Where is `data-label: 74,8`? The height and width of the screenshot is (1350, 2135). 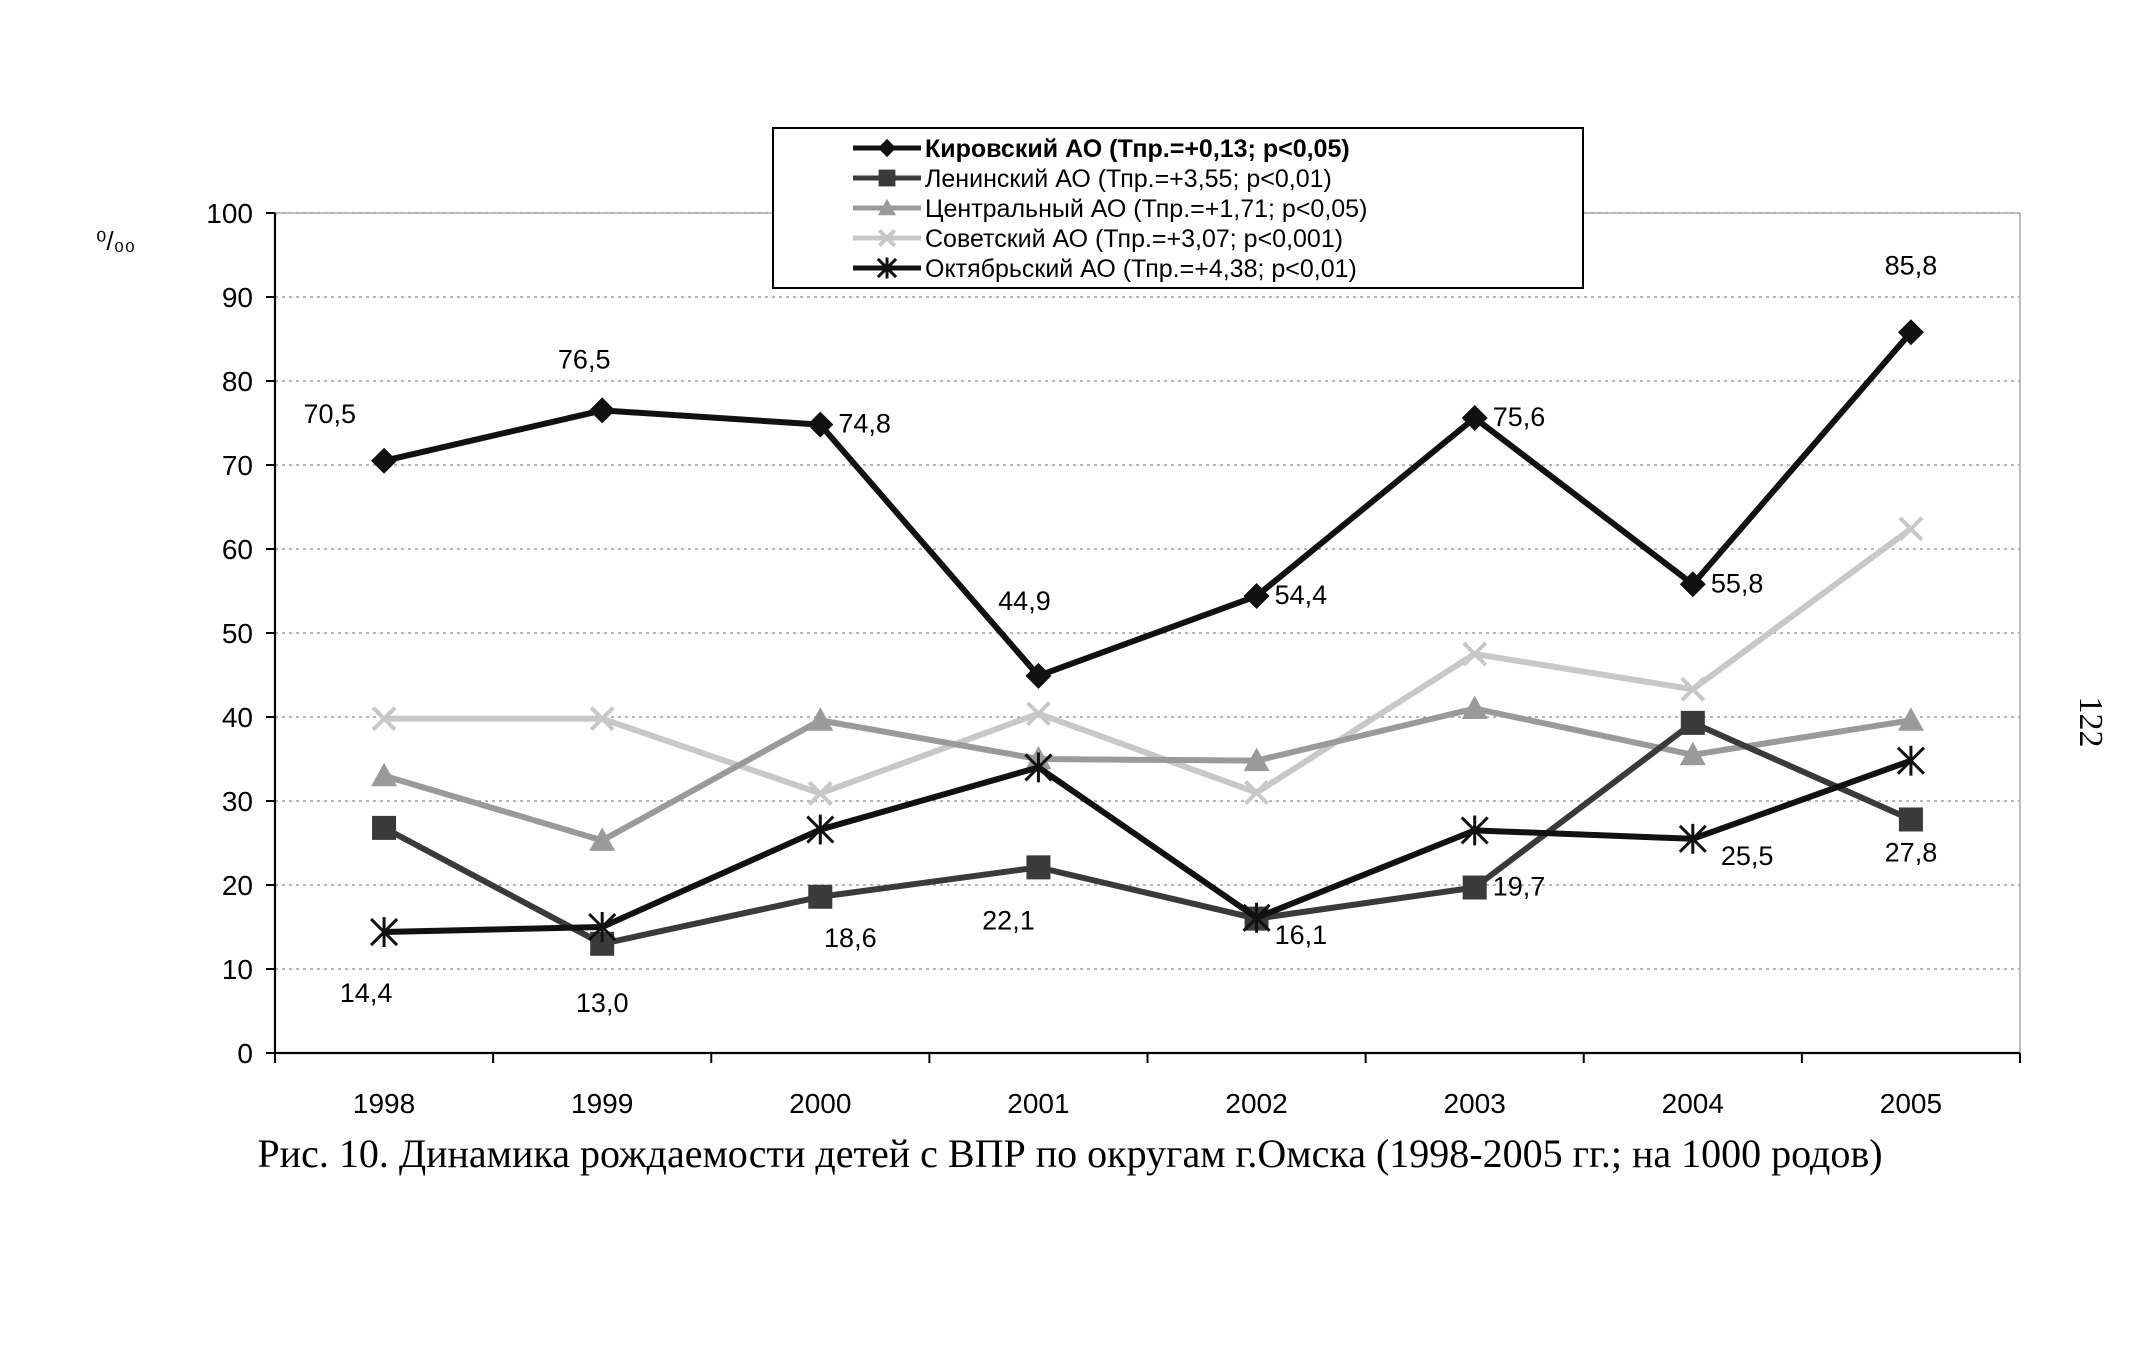
data-label: 74,8 is located at coordinates (864, 424).